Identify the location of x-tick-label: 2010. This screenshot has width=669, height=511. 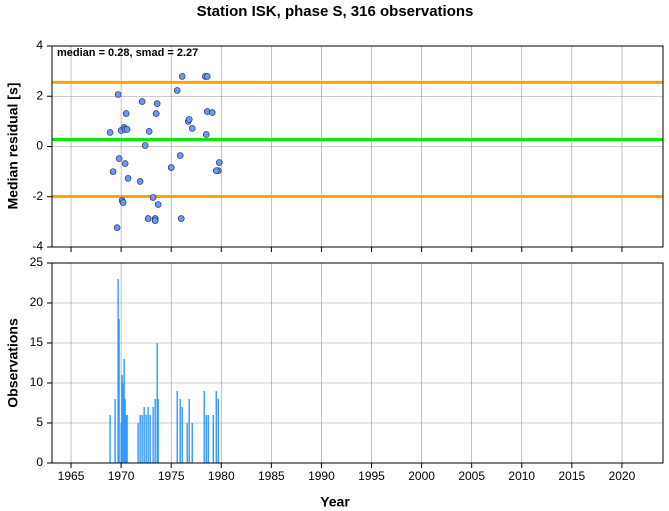
(521, 476).